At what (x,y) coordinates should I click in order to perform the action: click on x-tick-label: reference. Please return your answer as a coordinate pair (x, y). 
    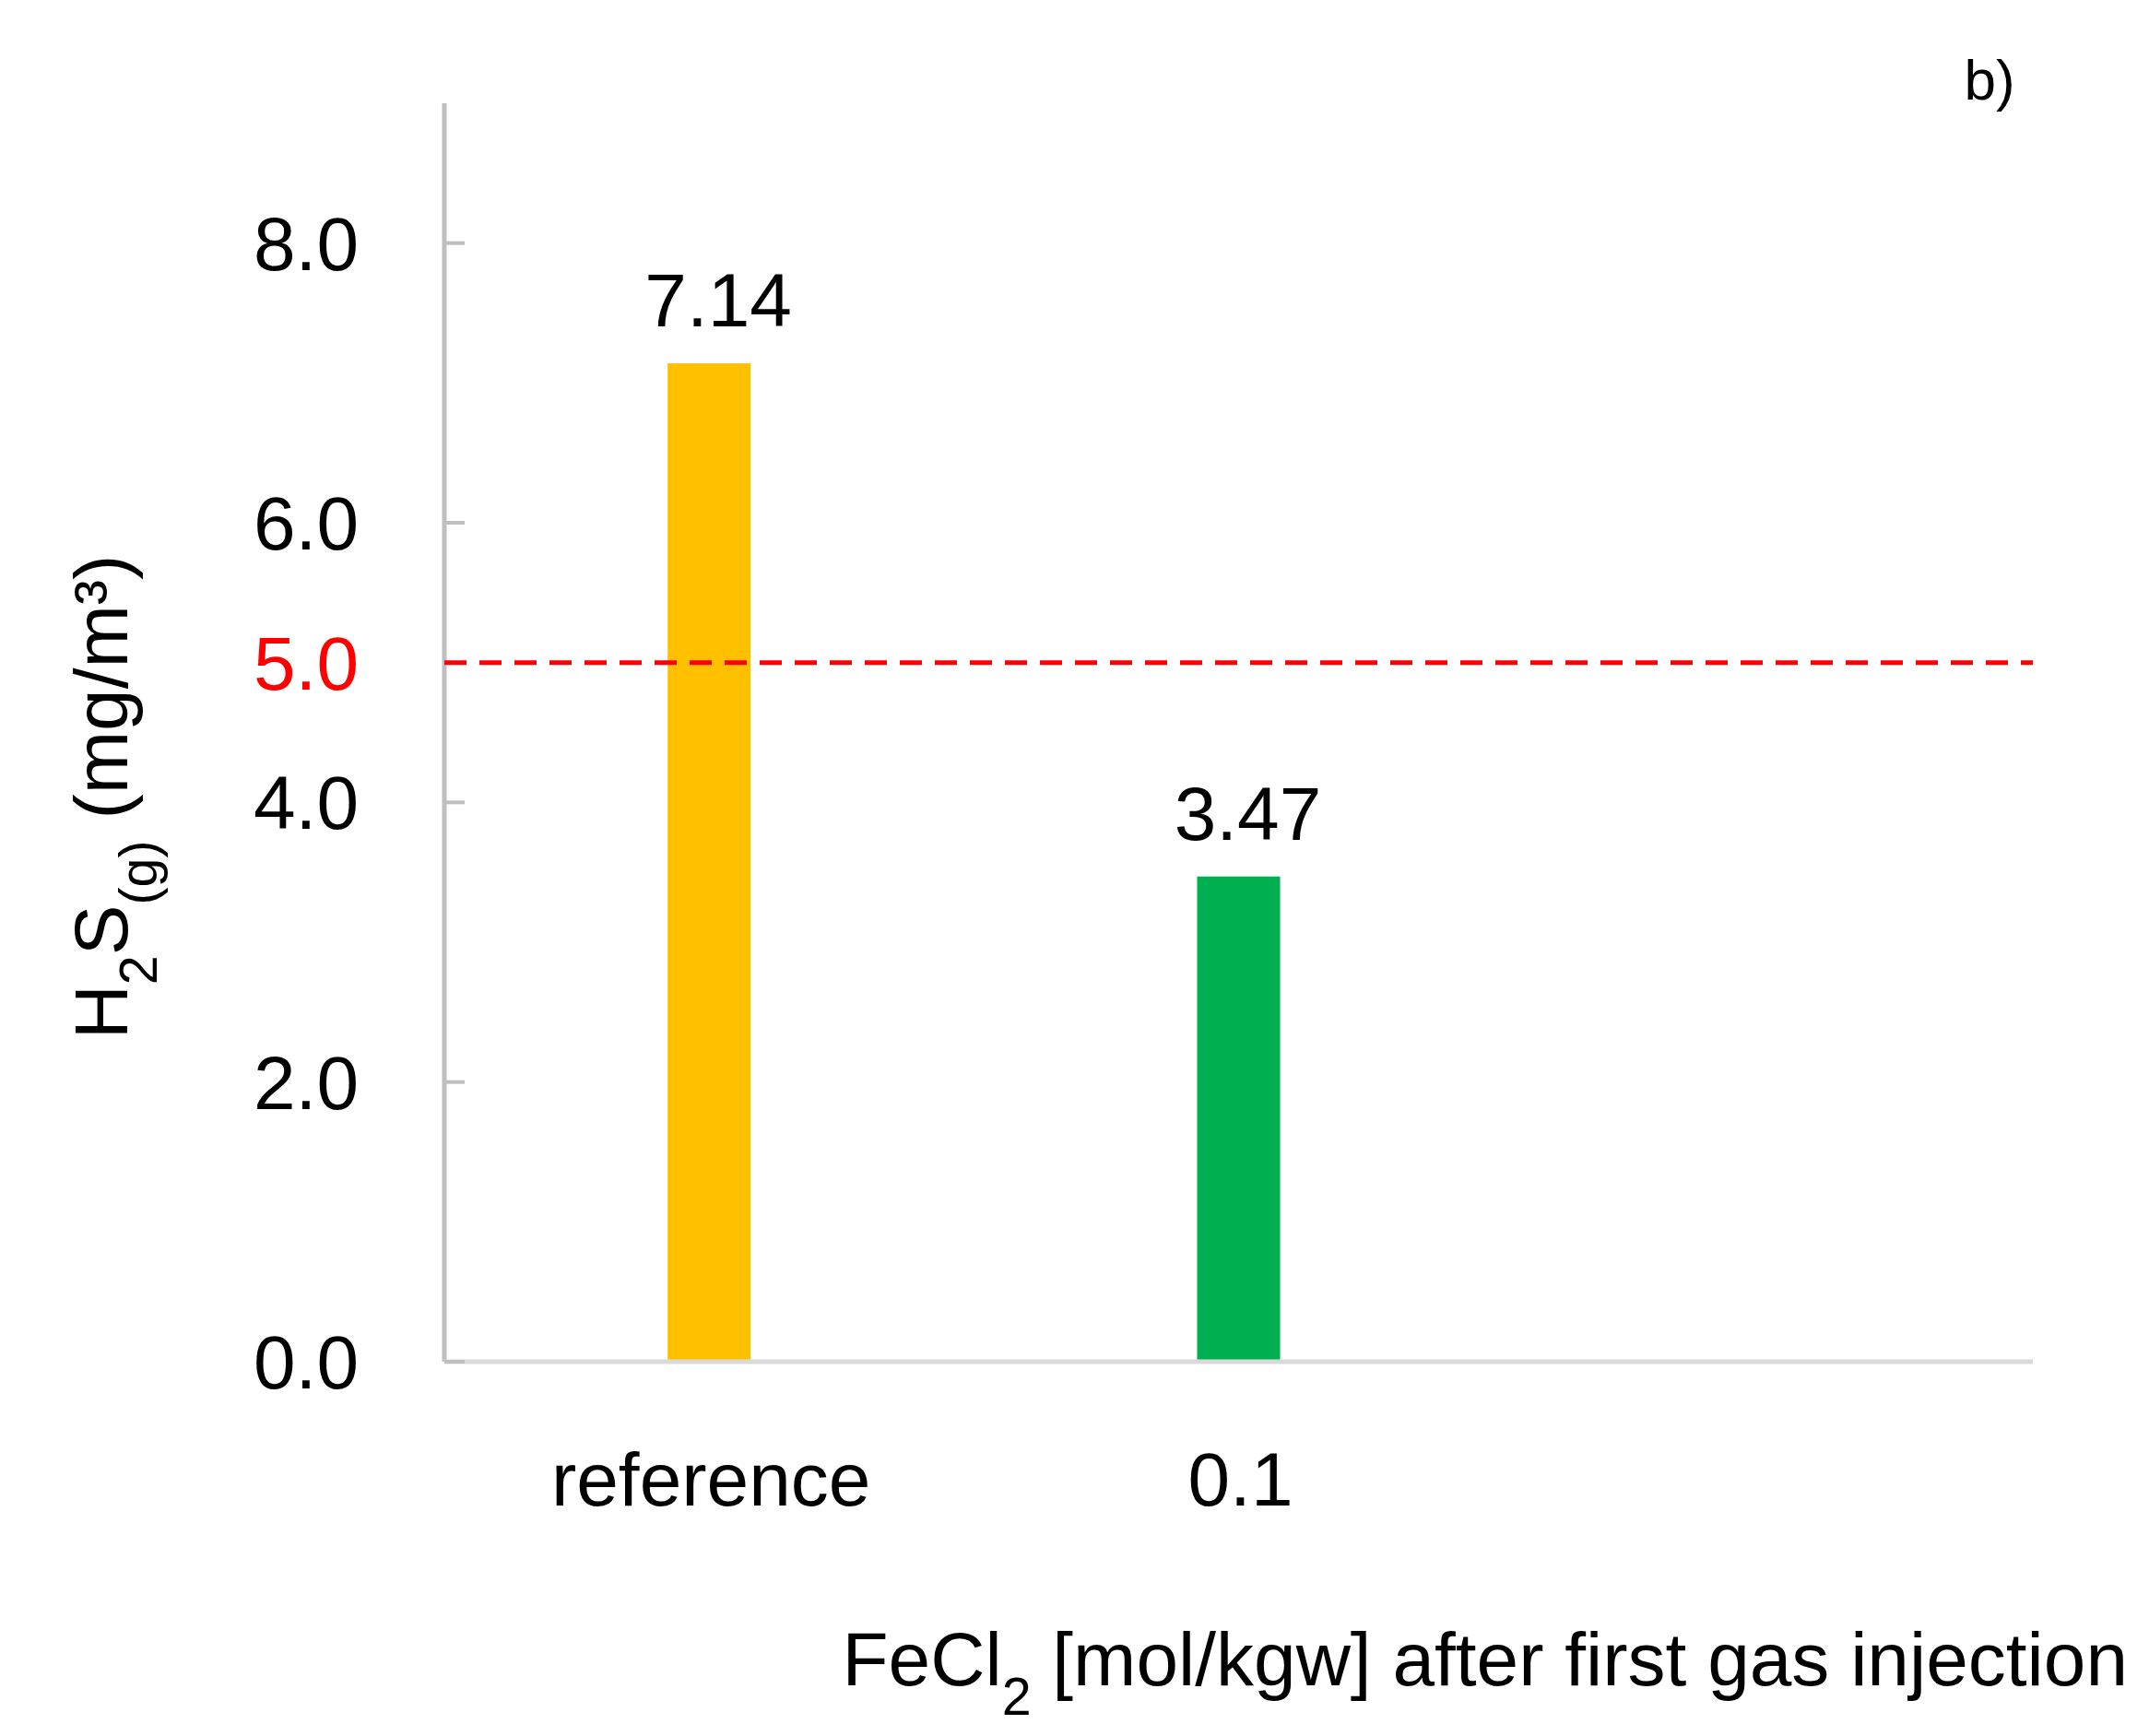
    Looking at the image, I should click on (710, 1479).